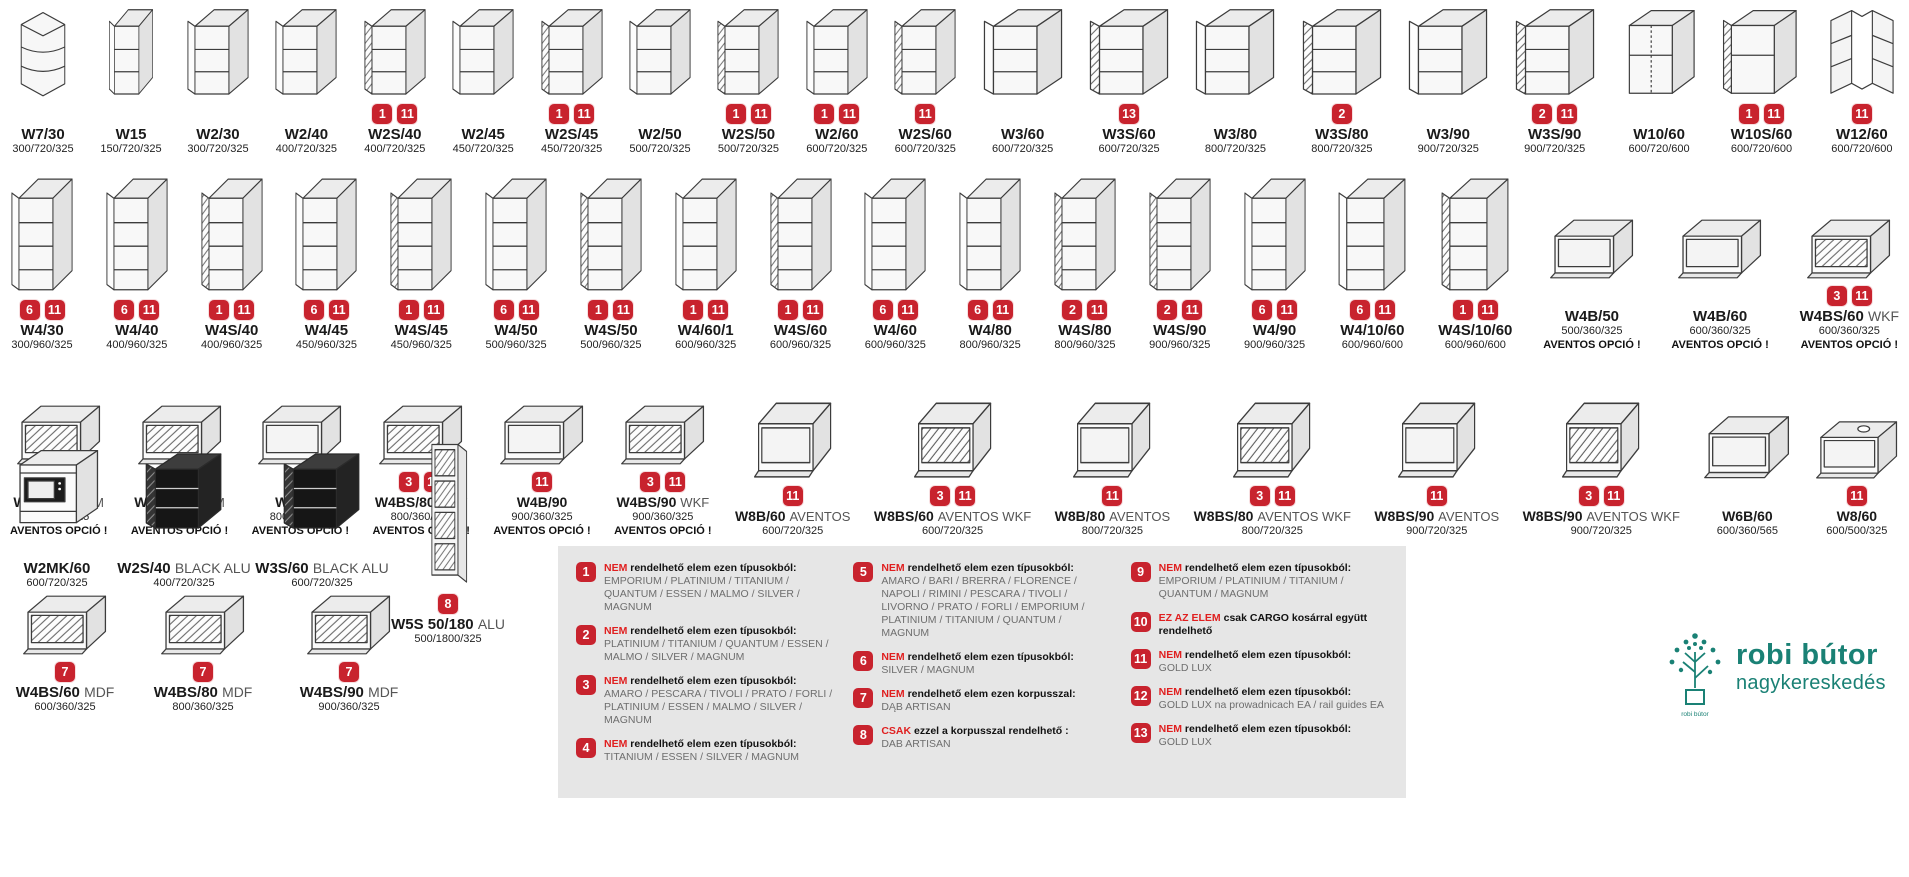 The height and width of the screenshot is (877, 1909). I want to click on cabinet-model-label: W4S/50, so click(611, 330).